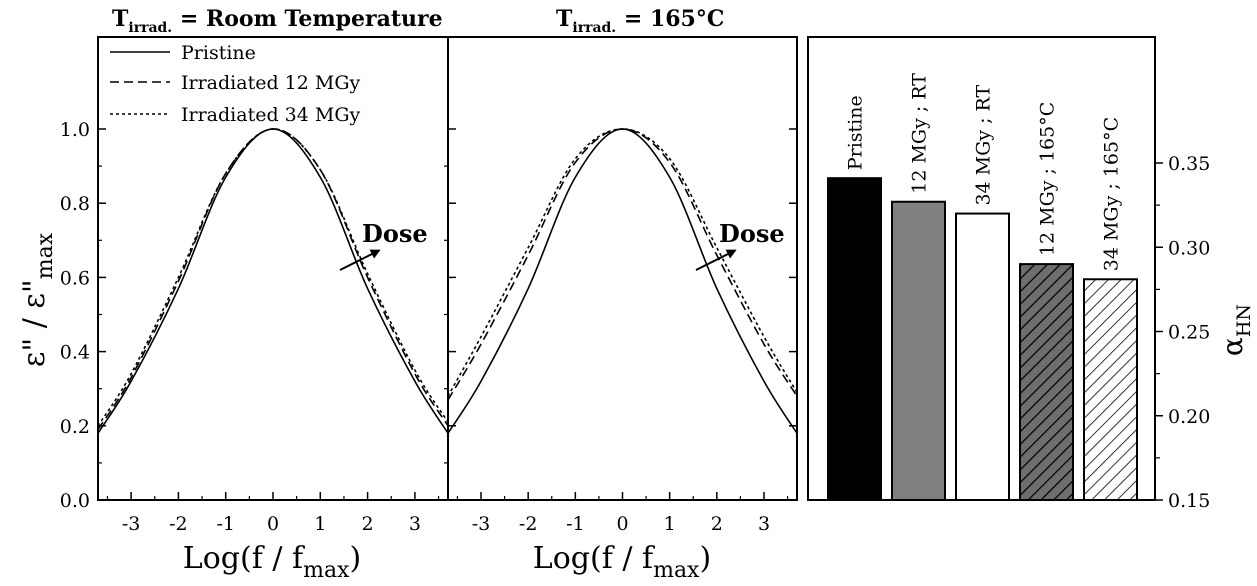 The image size is (1257, 586). Describe the element at coordinates (670, 524) in the screenshot. I see `hc-x-tick-label: 1` at that location.